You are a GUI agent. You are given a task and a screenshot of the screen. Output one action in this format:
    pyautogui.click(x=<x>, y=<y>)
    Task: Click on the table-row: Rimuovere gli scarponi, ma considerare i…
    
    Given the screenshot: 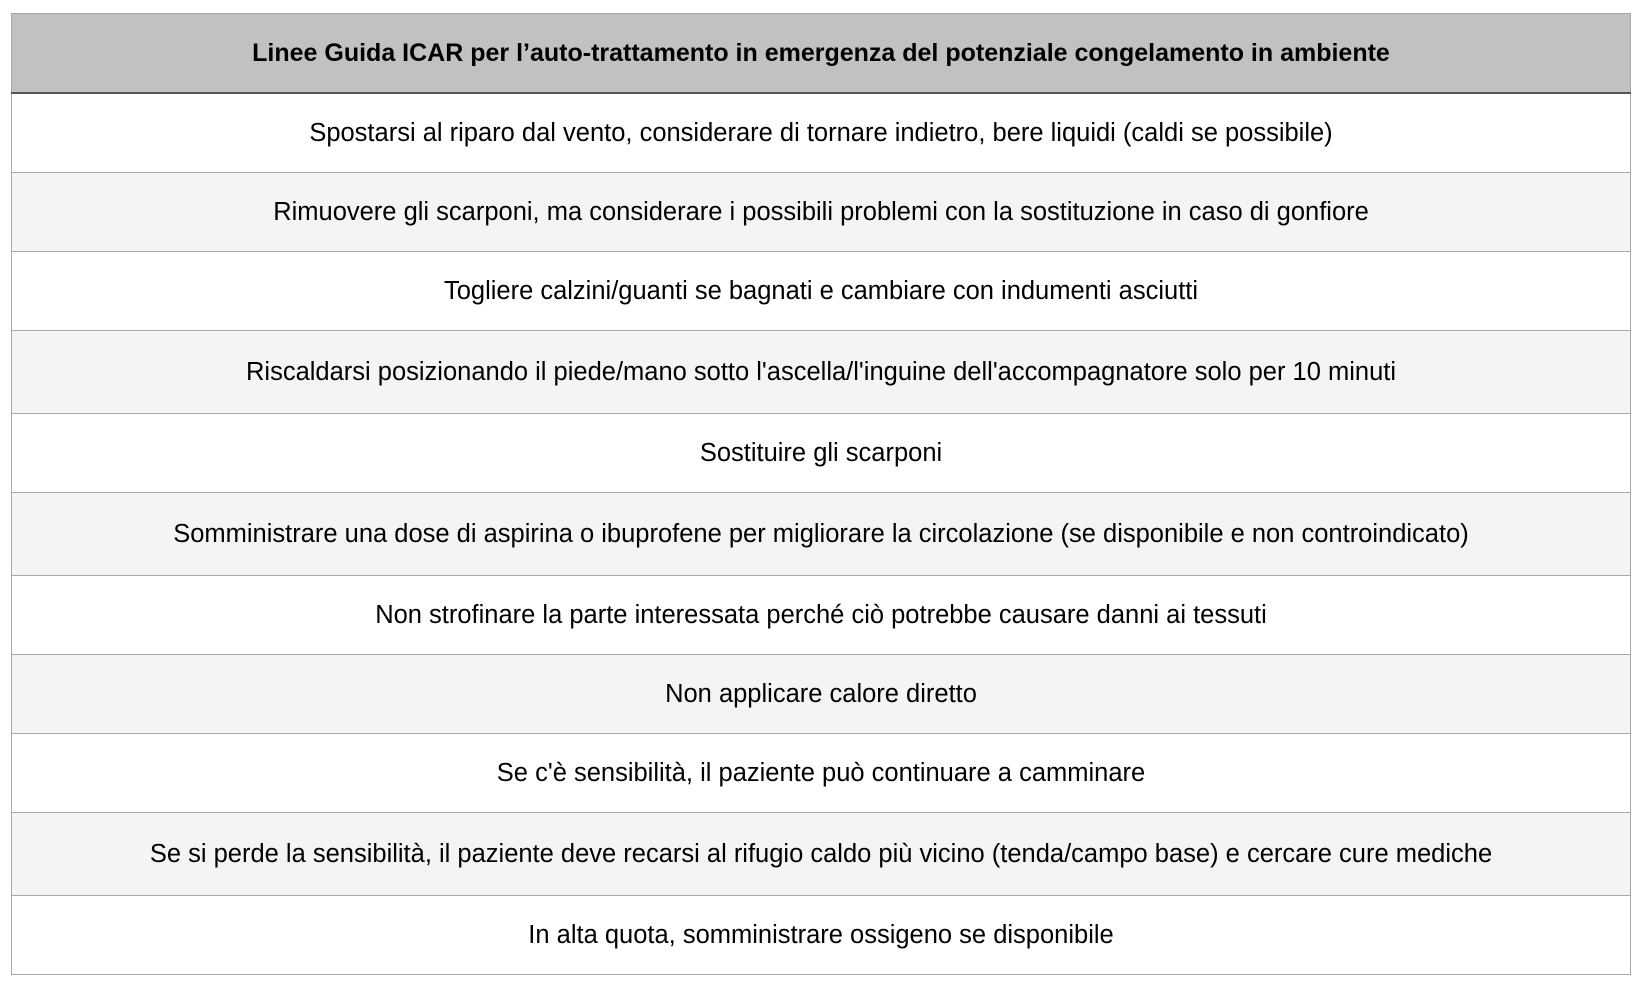 What is the action you would take?
    pyautogui.click(x=821, y=212)
    